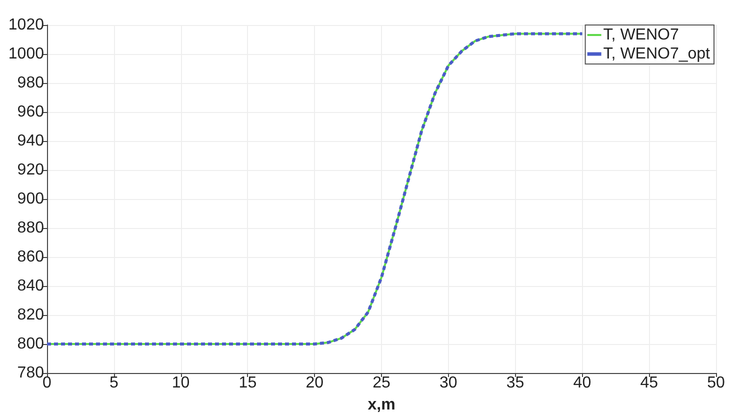 The image size is (740, 418). What do you see at coordinates (449, 383) in the screenshot?
I see `x-tick-label: 30` at bounding box center [449, 383].